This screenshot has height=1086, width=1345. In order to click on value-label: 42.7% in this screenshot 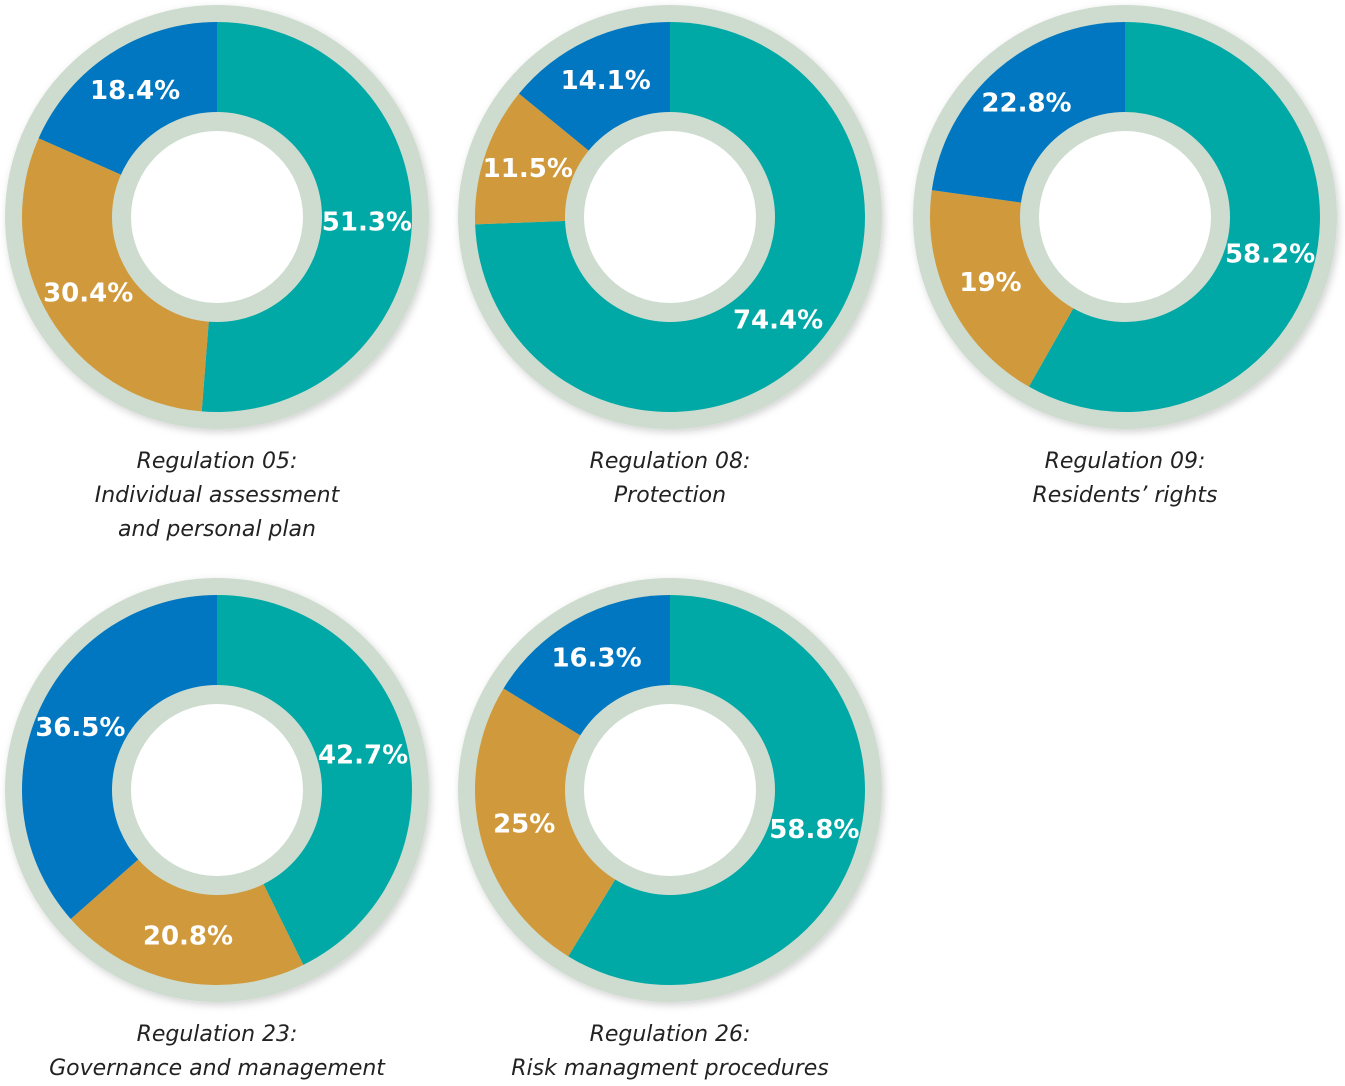, I will do `click(363, 755)`.